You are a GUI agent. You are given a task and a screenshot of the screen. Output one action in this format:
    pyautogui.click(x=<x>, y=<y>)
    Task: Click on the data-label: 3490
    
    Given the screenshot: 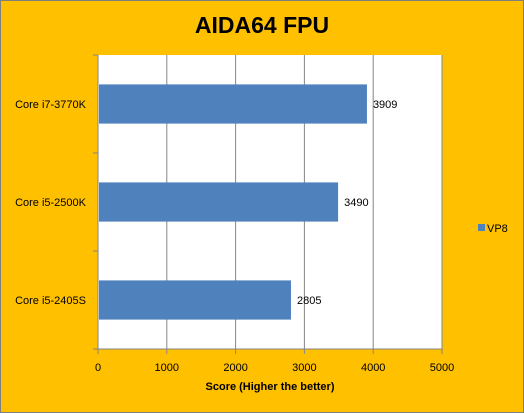 What is the action you would take?
    pyautogui.click(x=356, y=203)
    